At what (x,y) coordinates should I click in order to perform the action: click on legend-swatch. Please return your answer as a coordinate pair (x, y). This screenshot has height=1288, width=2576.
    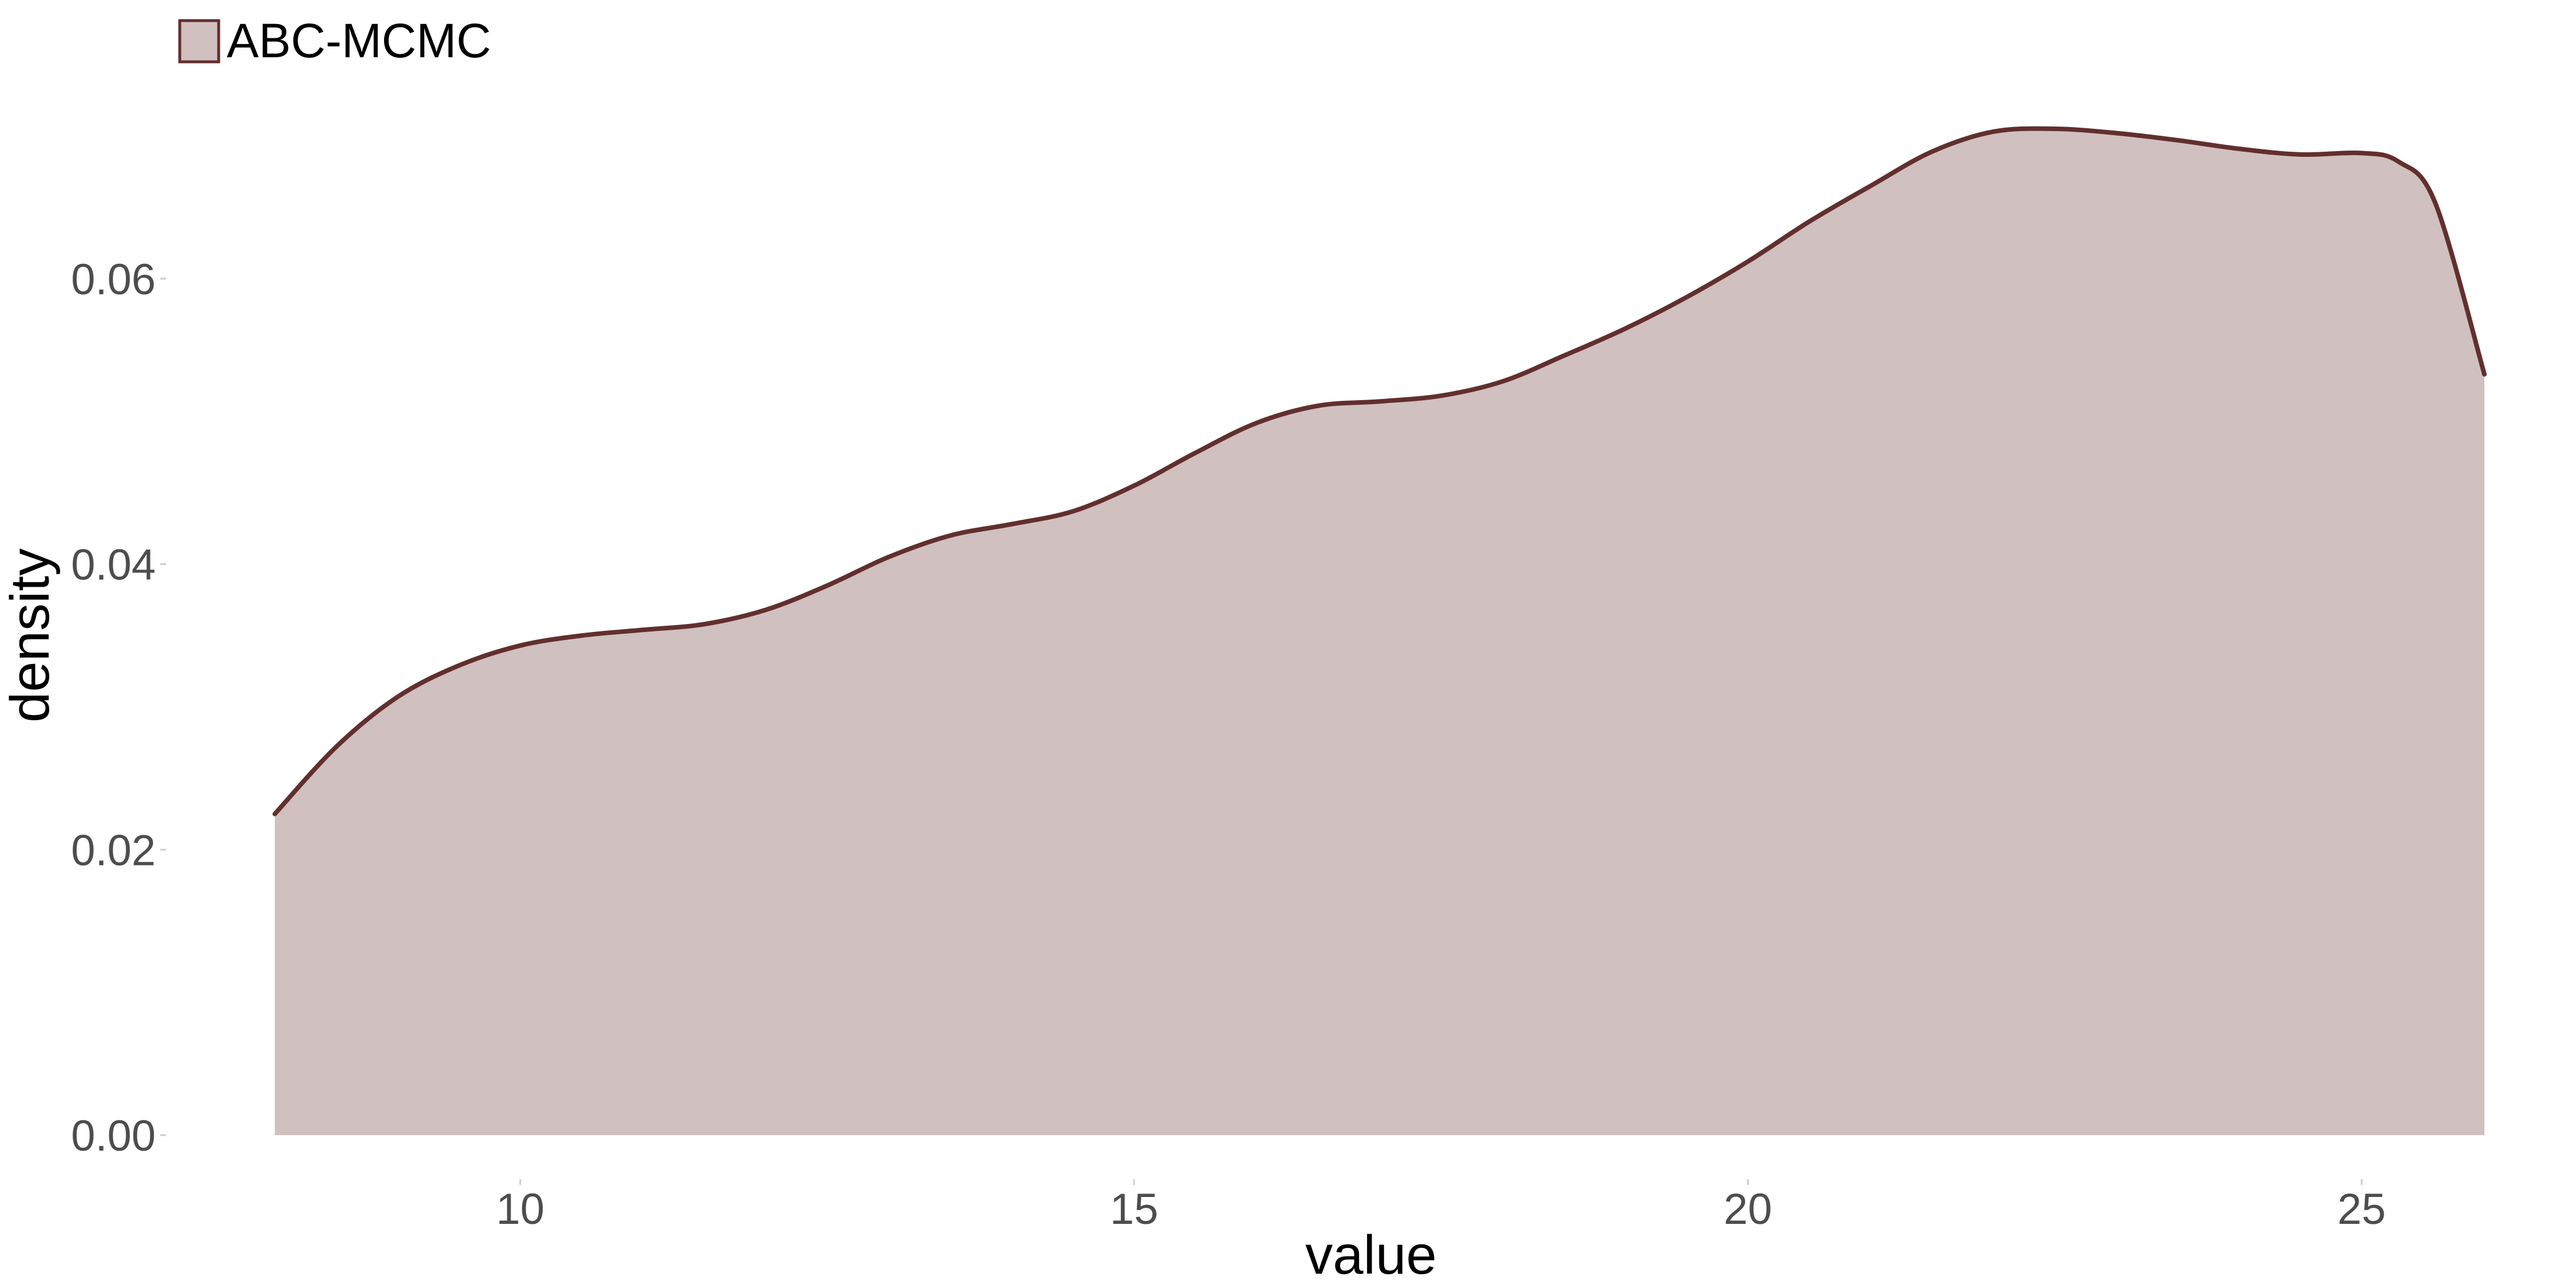
    Looking at the image, I should click on (199, 41).